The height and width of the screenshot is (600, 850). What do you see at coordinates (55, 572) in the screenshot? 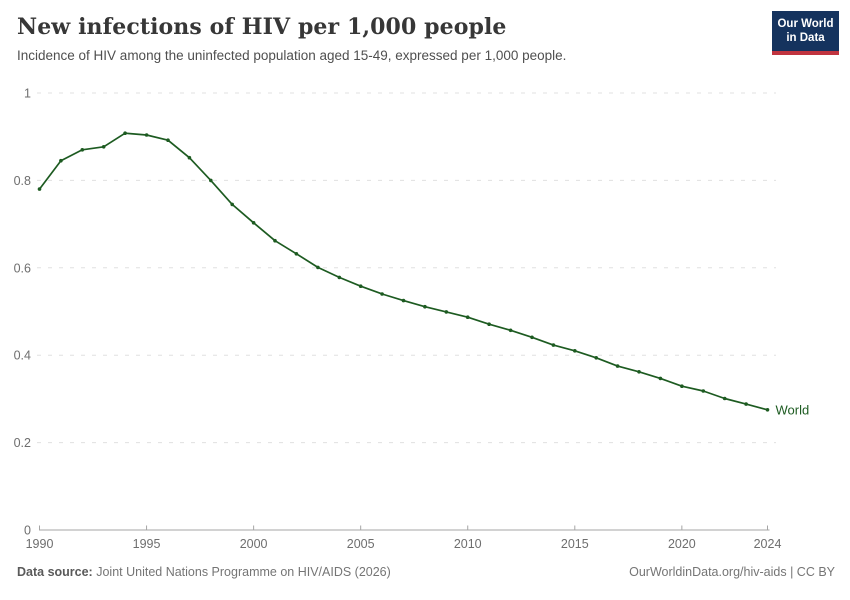
I see `data-source-label: Data source:` at bounding box center [55, 572].